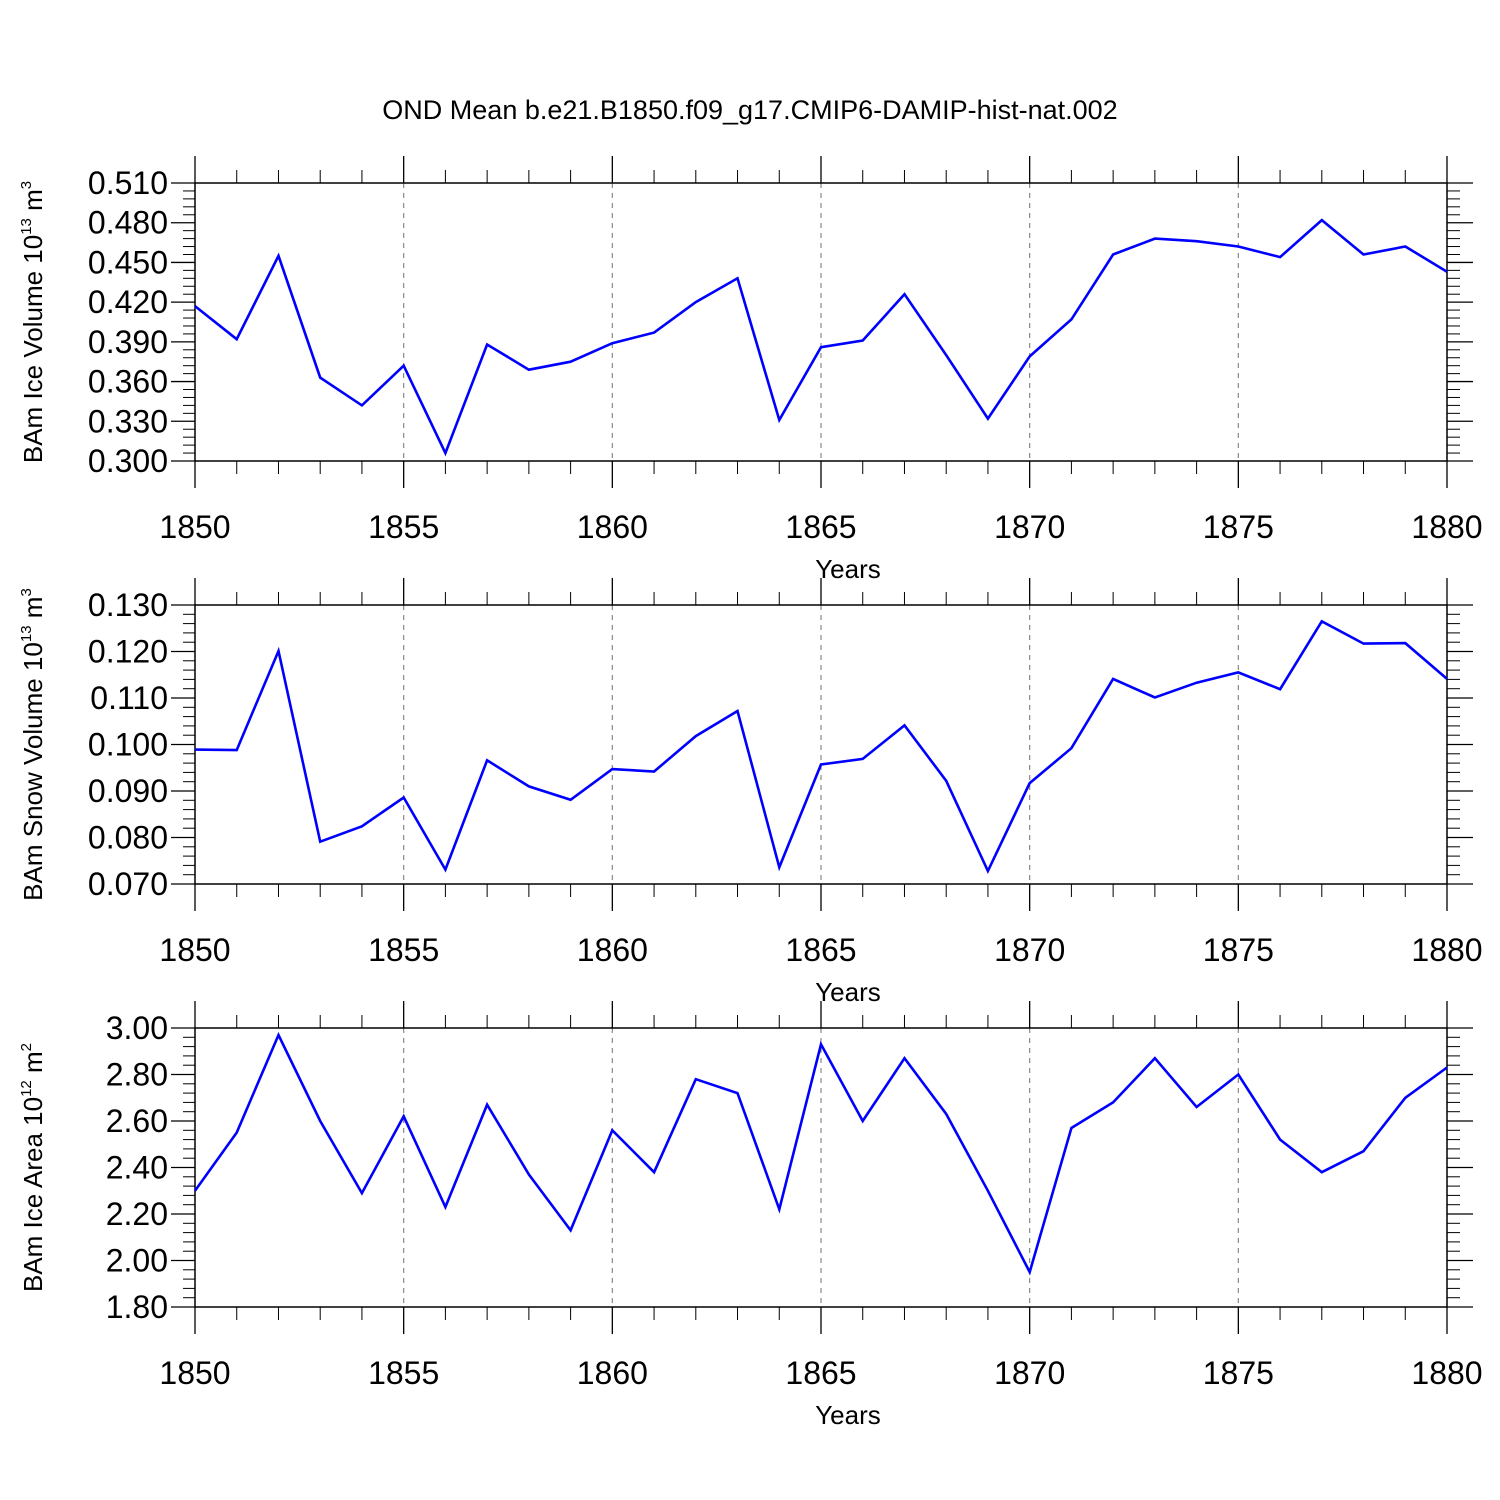  I want to click on y-axis-title: BAm Ice Volume 1013 m3, so click(33, 322).